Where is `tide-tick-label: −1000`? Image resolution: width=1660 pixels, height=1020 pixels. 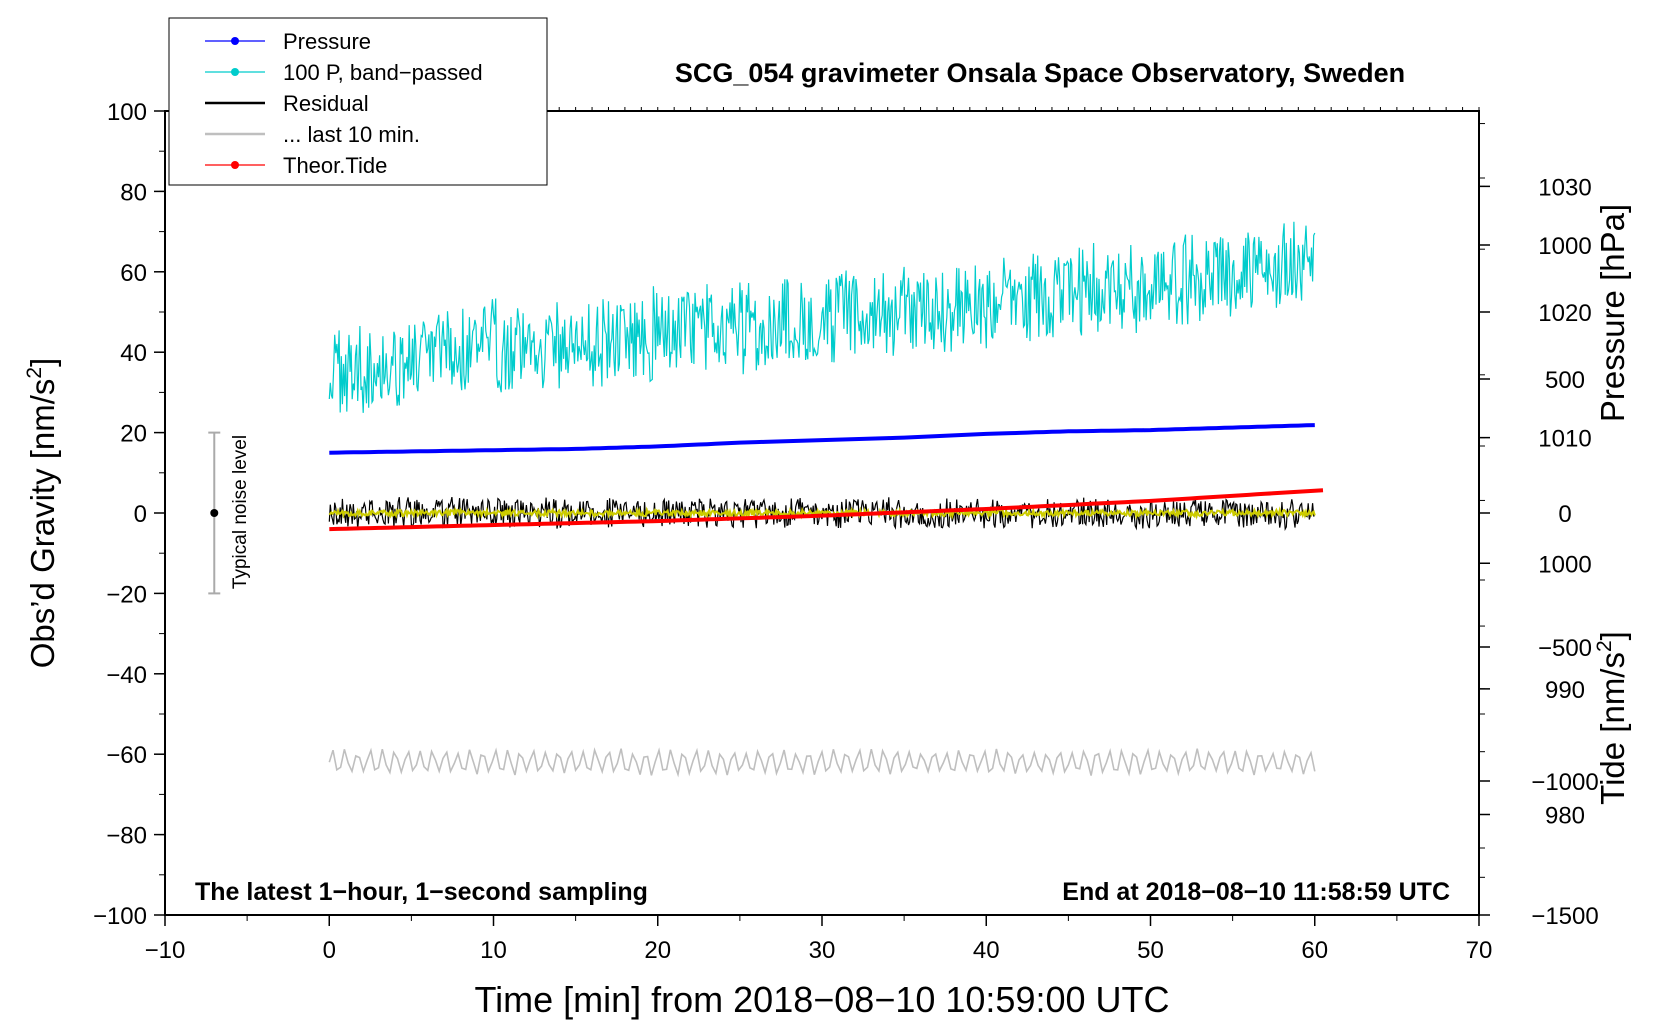
tide-tick-label: −1000 is located at coordinates (1564, 782).